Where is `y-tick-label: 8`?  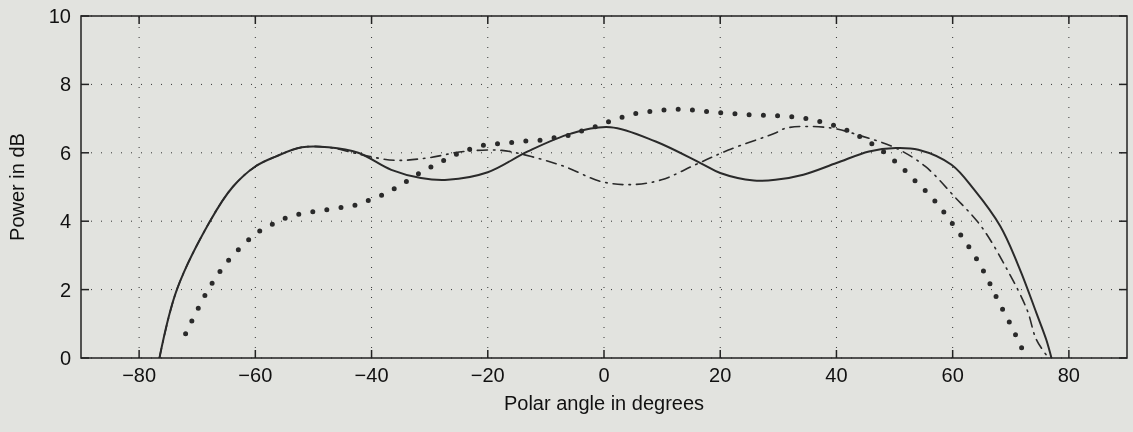 y-tick-label: 8 is located at coordinates (65, 84).